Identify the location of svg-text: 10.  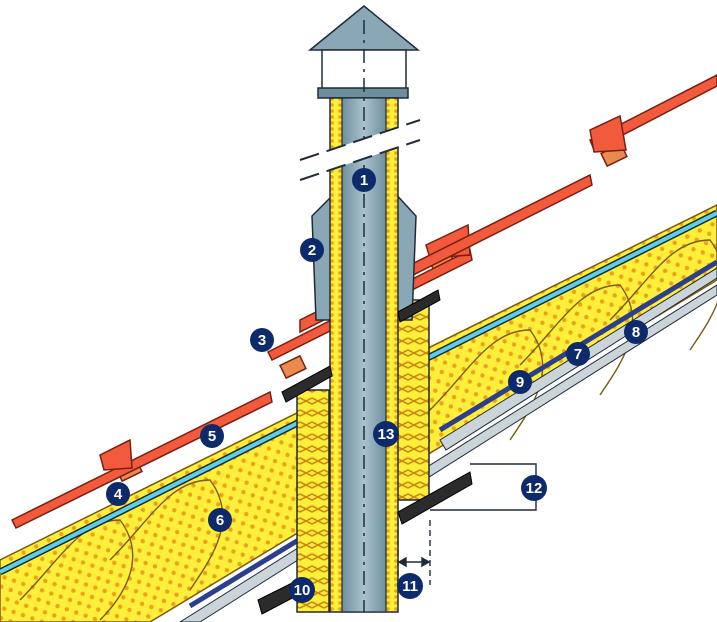
(302, 590).